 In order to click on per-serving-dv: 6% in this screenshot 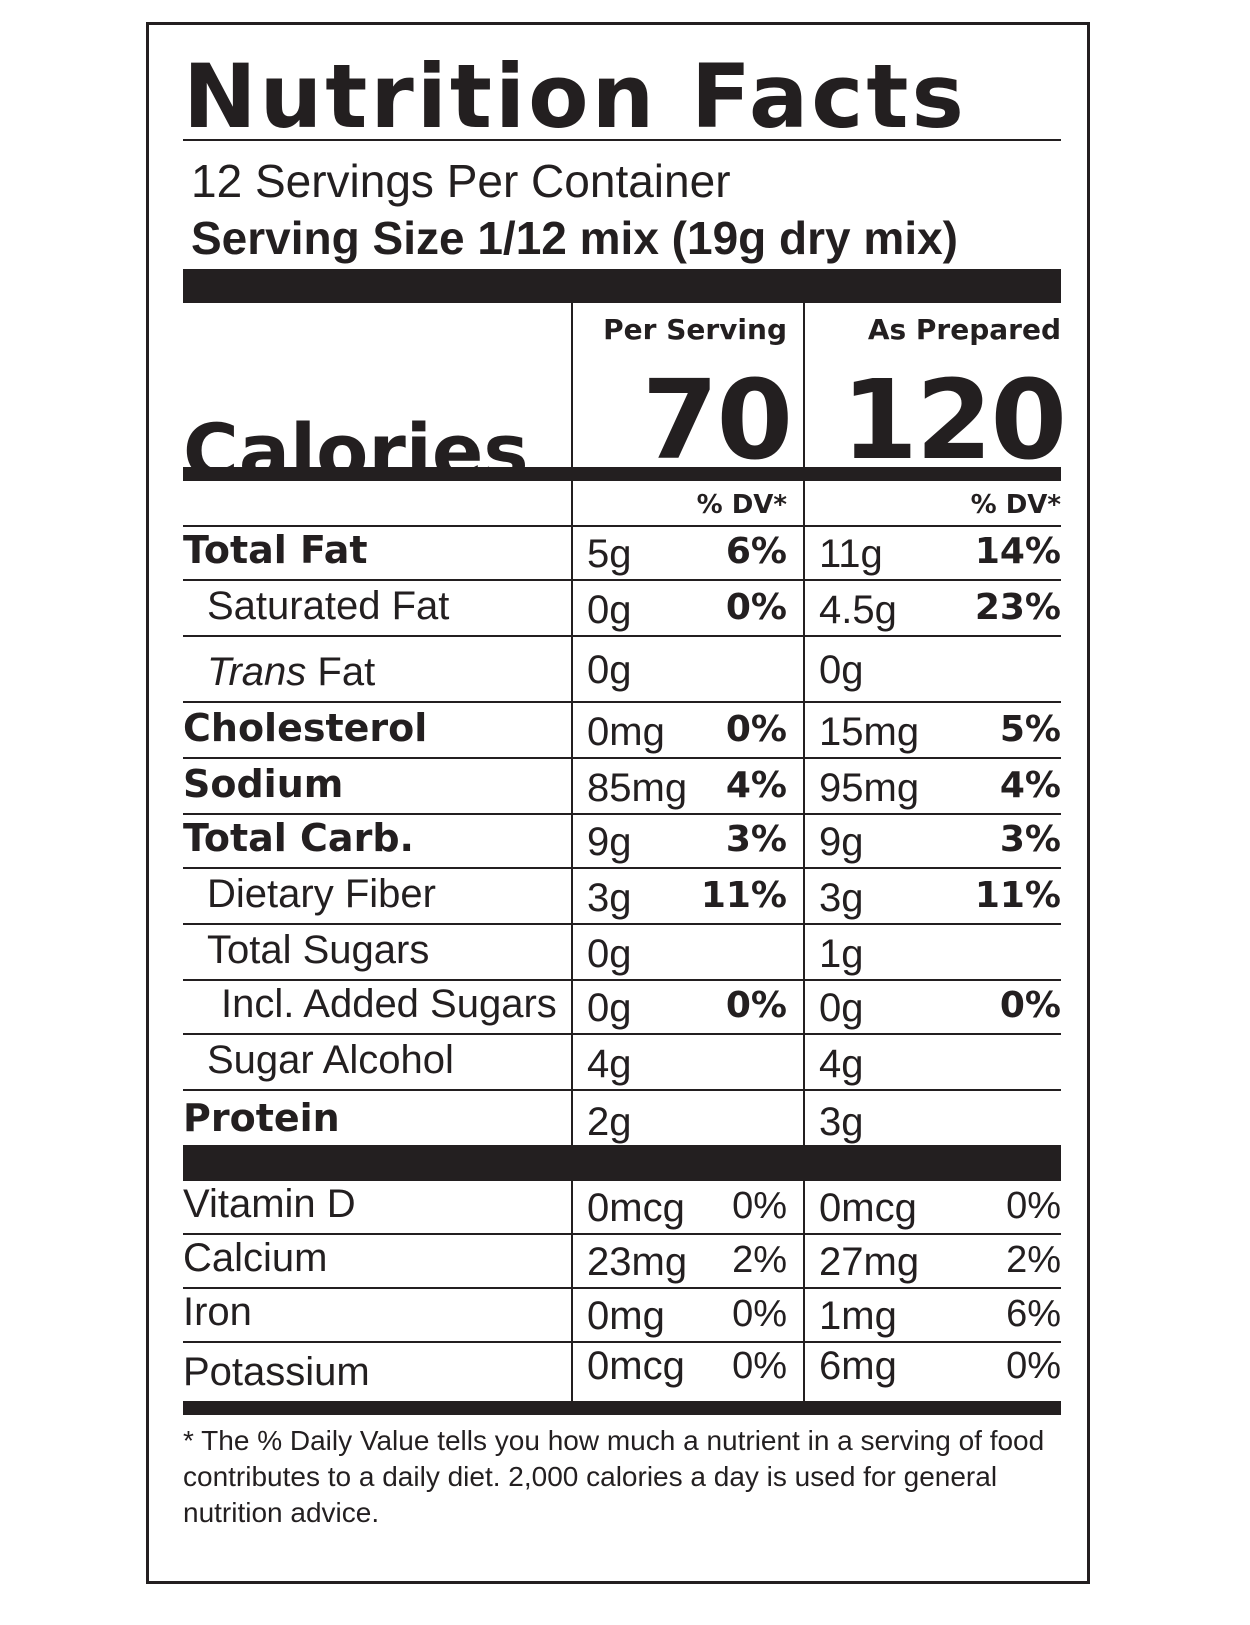, I will do `click(756, 551)`.